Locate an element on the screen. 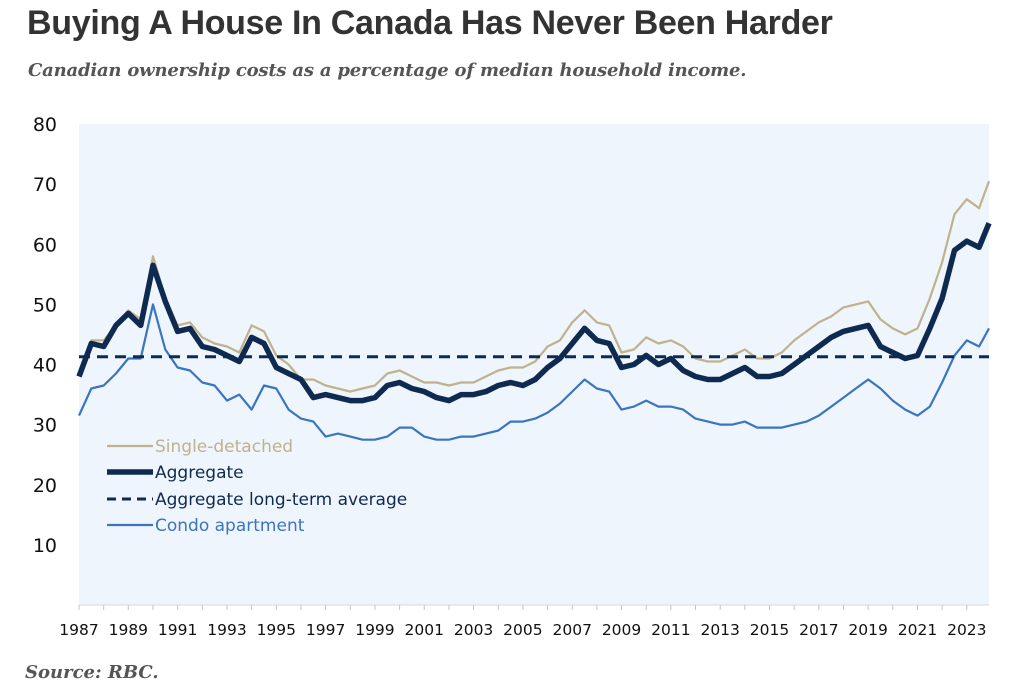  x-tick-label: 2015 is located at coordinates (769, 630).